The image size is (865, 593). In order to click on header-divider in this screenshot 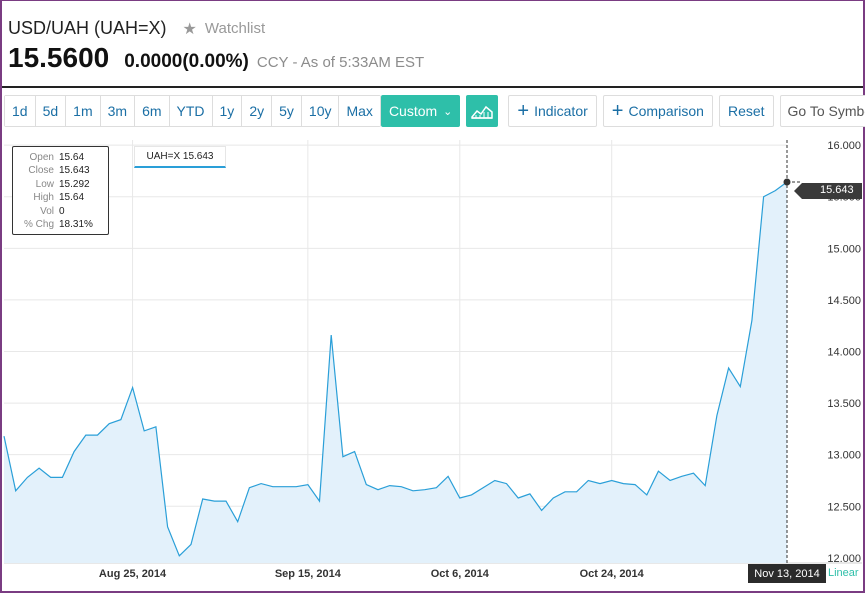, I will do `click(432, 87)`.